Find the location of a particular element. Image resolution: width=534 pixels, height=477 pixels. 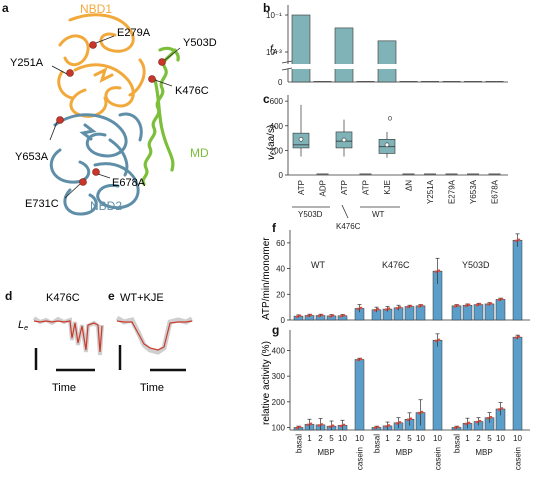

panel-d: d K476C Le Time is located at coordinates (54, 341).